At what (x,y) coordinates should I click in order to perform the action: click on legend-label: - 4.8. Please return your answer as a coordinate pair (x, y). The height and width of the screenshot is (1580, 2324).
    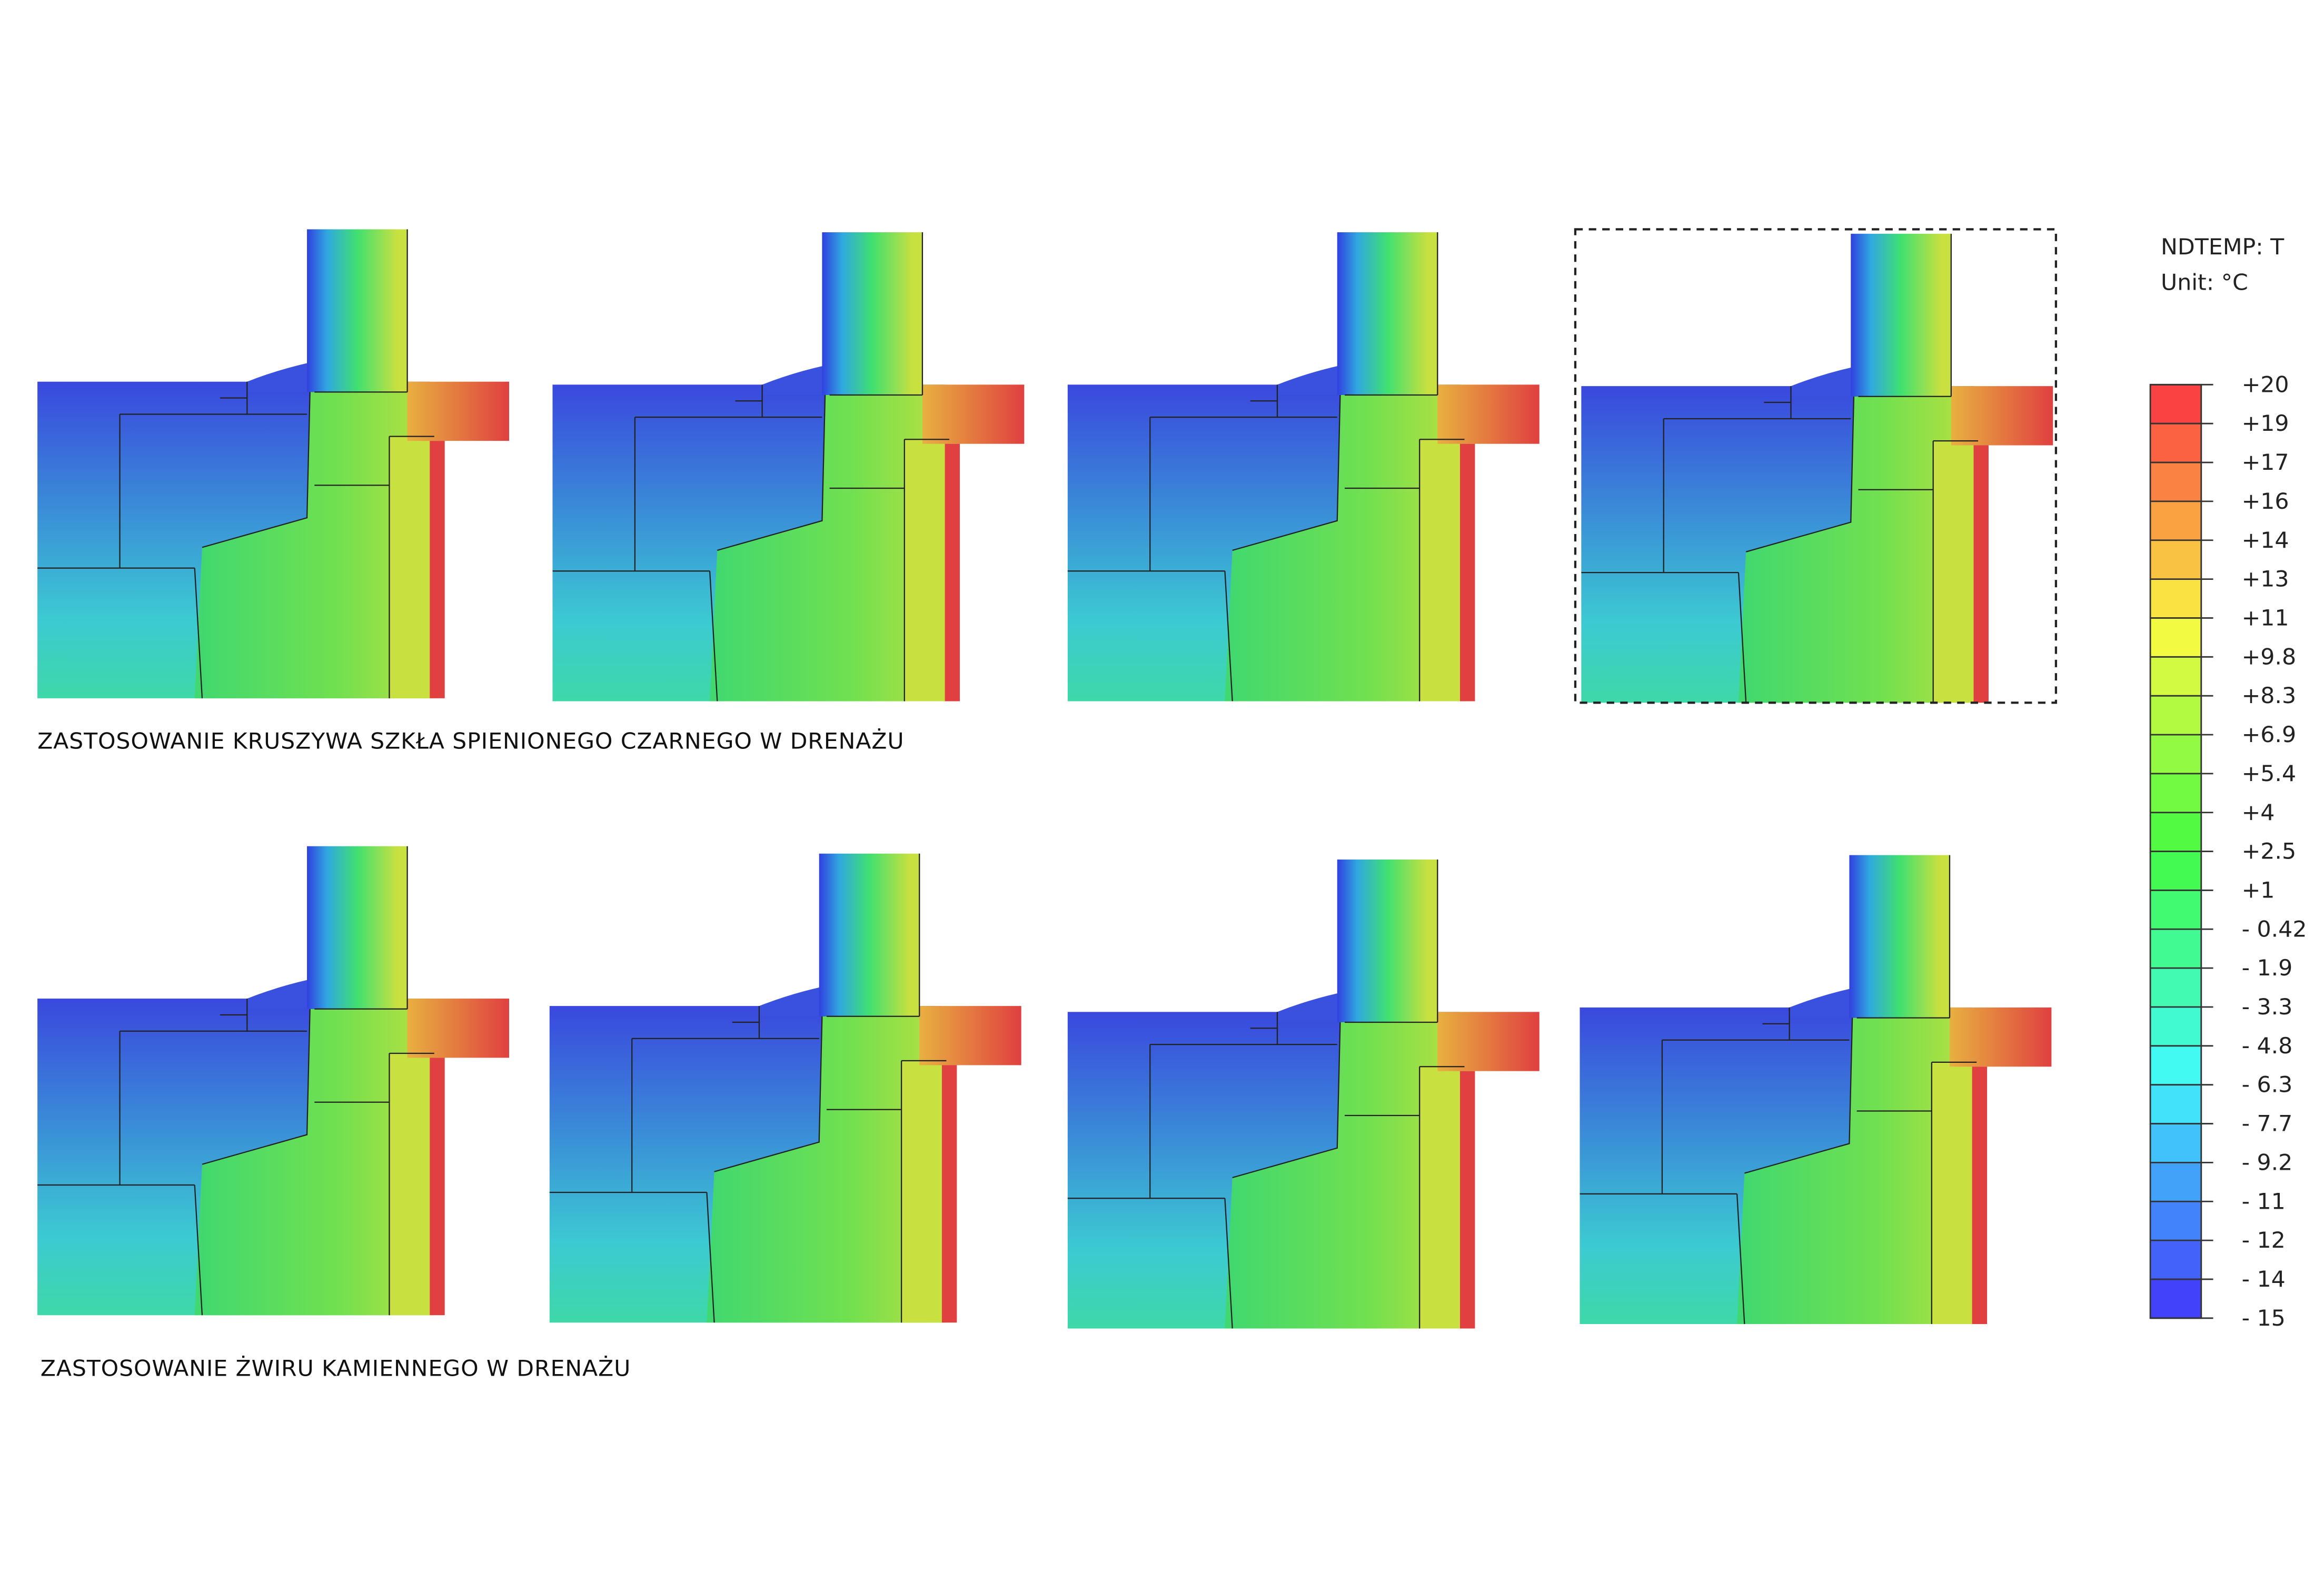
    Looking at the image, I should click on (2267, 1046).